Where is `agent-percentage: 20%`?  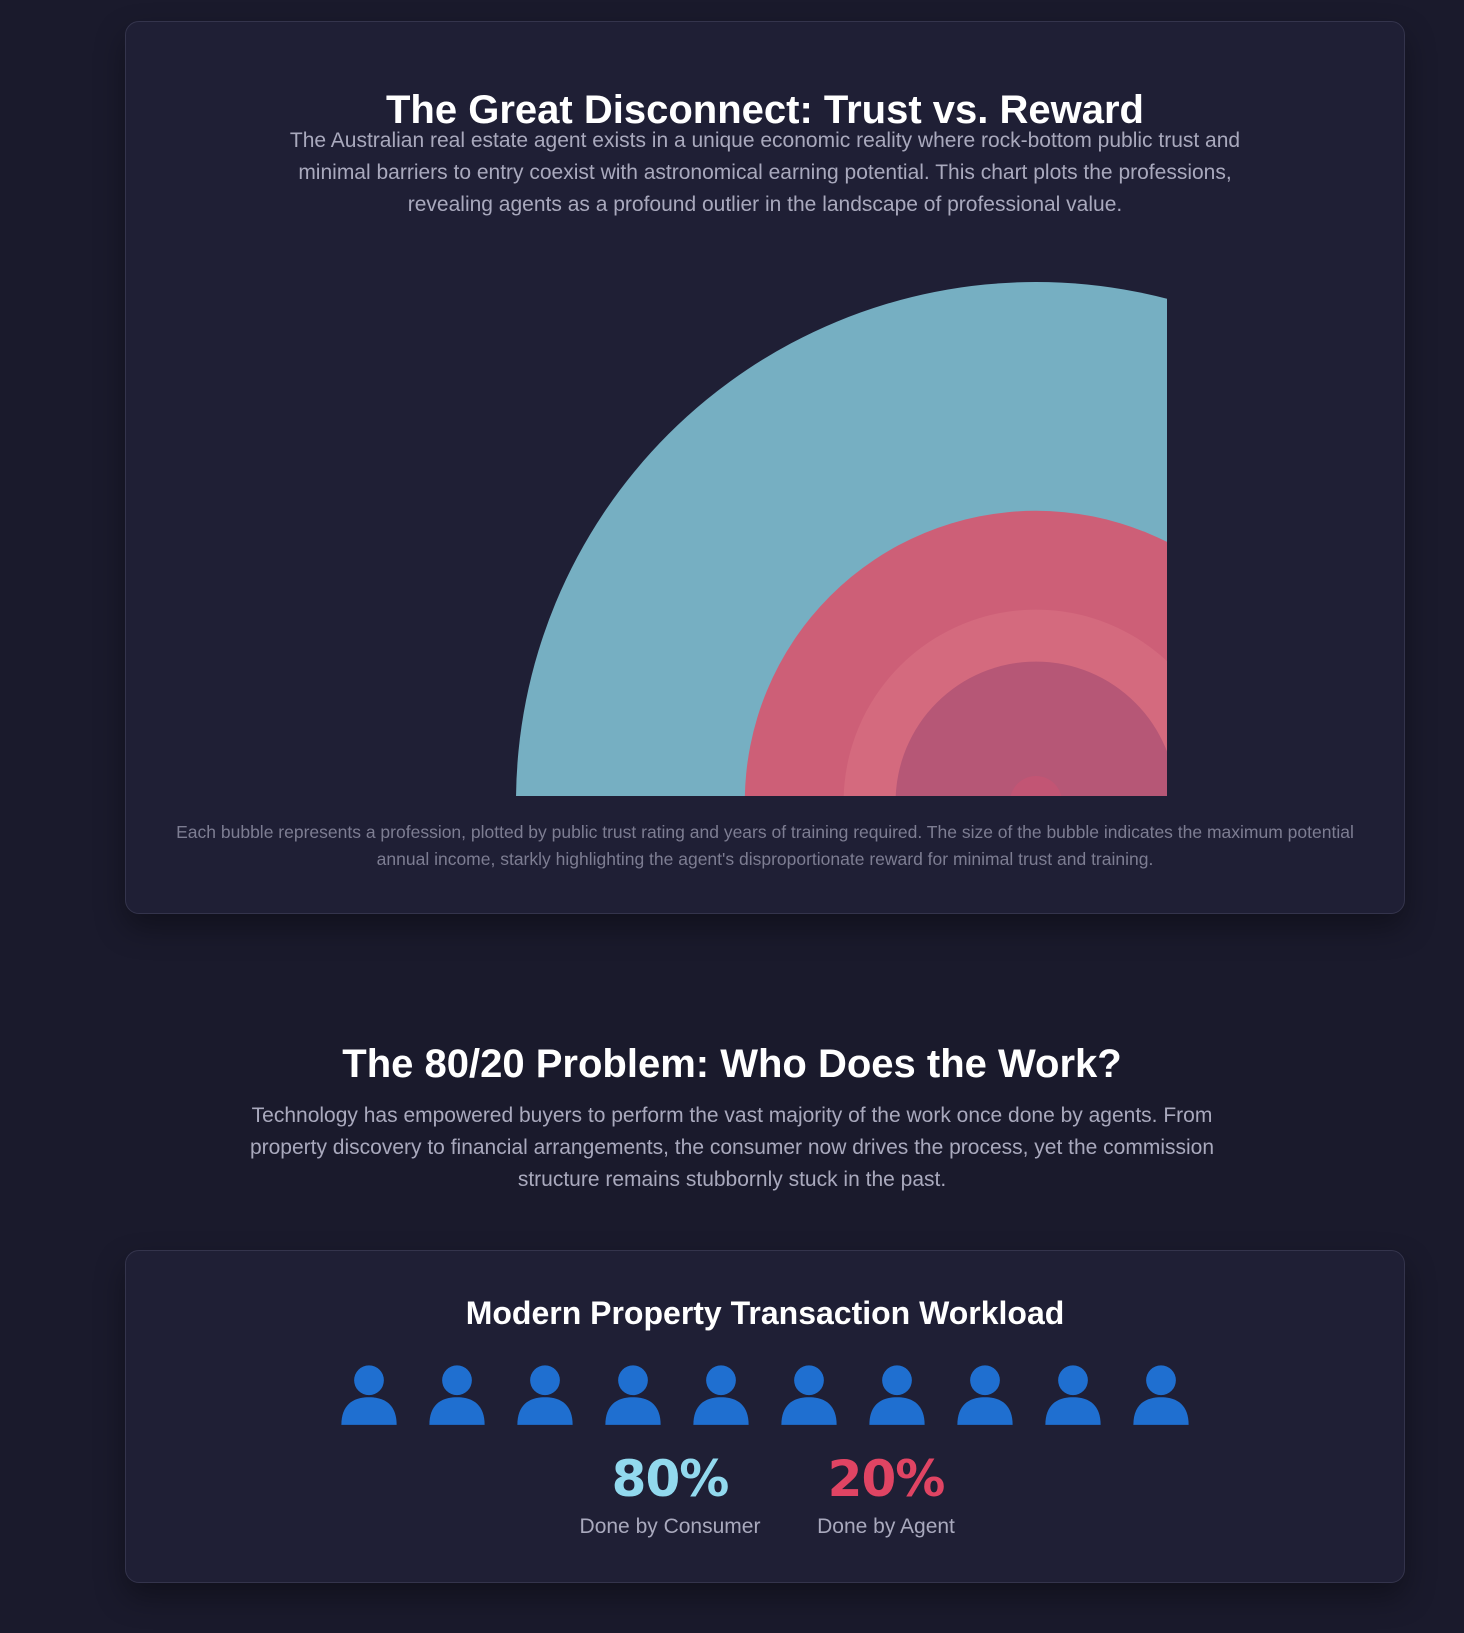
agent-percentage: 20% is located at coordinates (886, 1479).